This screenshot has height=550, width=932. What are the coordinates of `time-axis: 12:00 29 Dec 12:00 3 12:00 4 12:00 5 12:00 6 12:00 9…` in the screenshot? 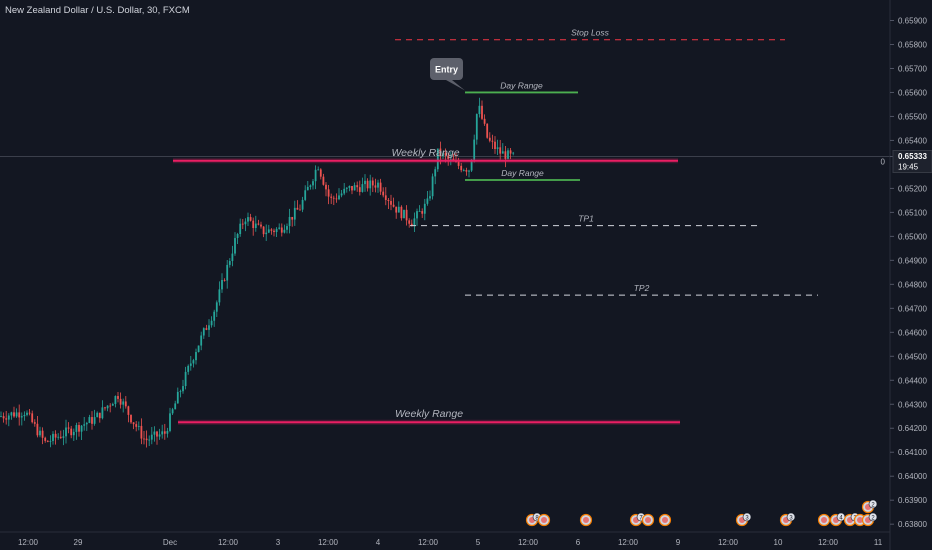 It's located at (445, 539).